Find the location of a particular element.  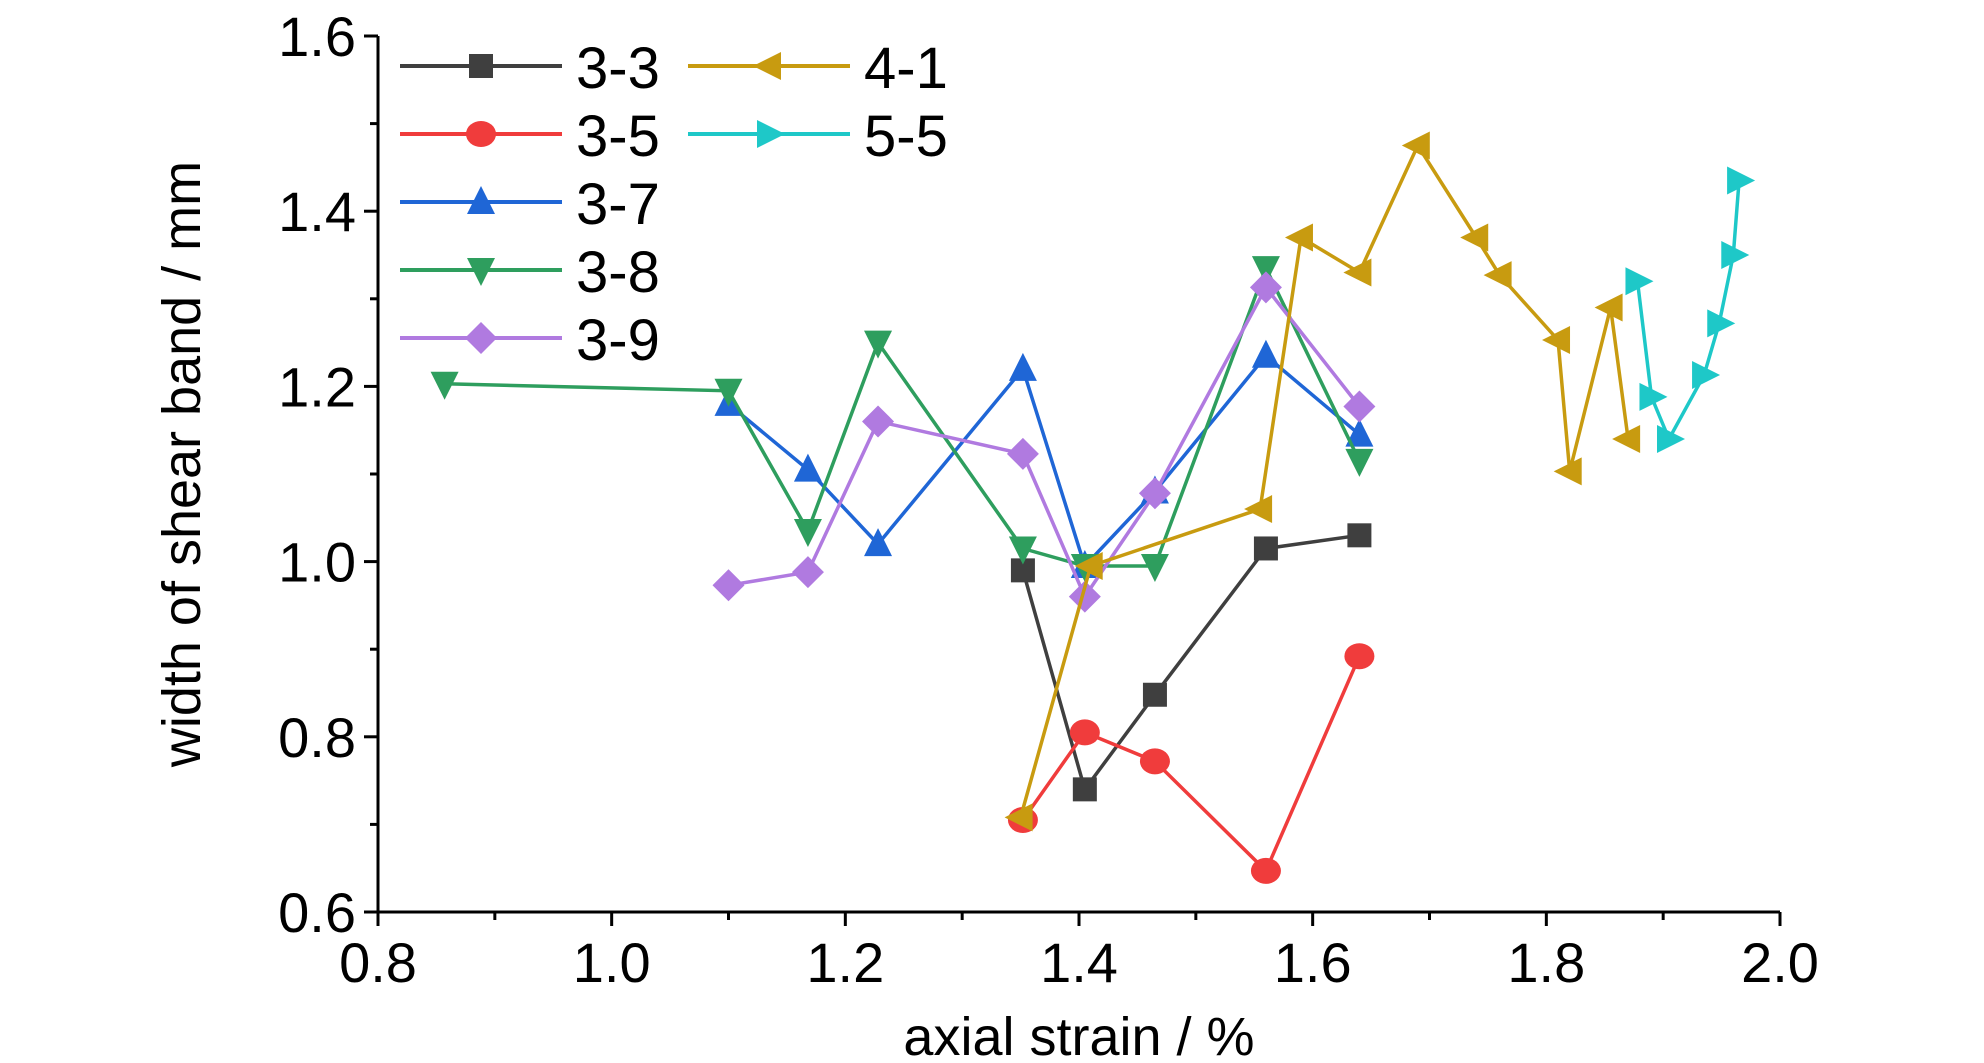

legend-item-3-3: 3-3 is located at coordinates (530, 68).